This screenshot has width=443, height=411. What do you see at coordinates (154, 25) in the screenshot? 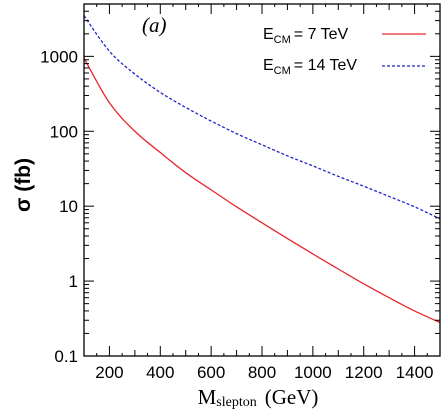
I see `panel-label: (a)` at bounding box center [154, 25].